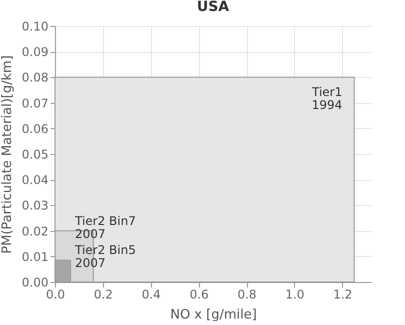  What do you see at coordinates (199, 295) in the screenshot?
I see `x-tick-label: 0.6` at bounding box center [199, 295].